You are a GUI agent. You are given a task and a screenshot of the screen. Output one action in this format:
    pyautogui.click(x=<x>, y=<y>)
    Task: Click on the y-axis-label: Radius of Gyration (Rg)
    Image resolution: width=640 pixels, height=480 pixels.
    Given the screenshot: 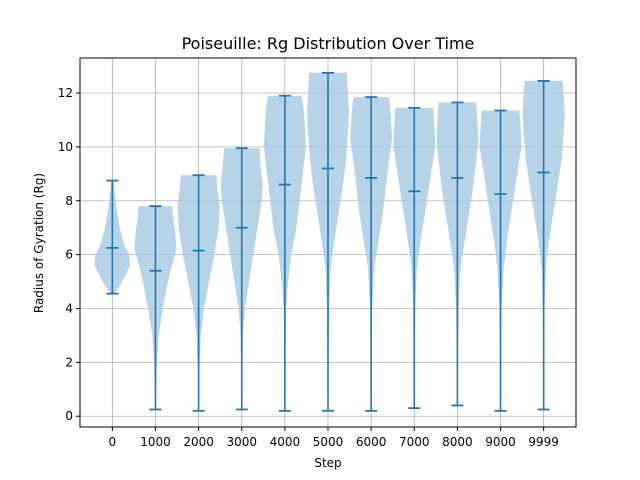 What is the action you would take?
    pyautogui.click(x=39, y=243)
    